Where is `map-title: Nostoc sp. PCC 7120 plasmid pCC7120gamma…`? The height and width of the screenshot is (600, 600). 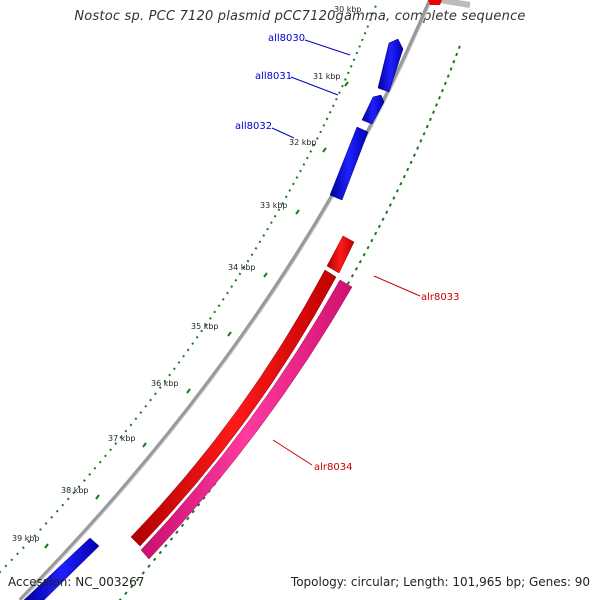
map-title: Nostoc sp. PCC 7120 plasmid pCC7120gamma… is located at coordinates (300, 16).